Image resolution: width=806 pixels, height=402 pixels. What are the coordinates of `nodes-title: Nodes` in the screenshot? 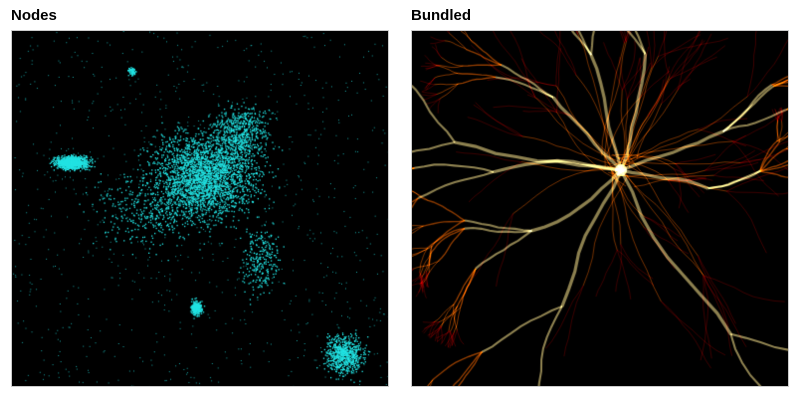 It's located at (34, 15).